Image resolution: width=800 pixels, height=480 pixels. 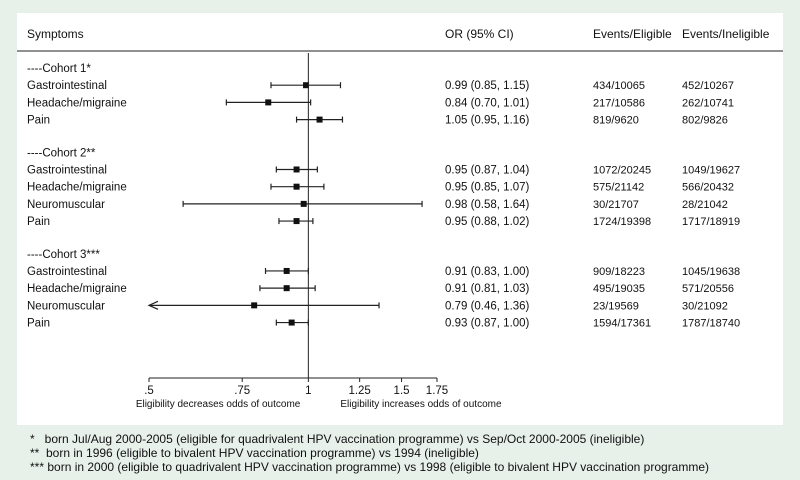 I want to click on row-events-eligible: 575/21142, so click(x=618, y=188).